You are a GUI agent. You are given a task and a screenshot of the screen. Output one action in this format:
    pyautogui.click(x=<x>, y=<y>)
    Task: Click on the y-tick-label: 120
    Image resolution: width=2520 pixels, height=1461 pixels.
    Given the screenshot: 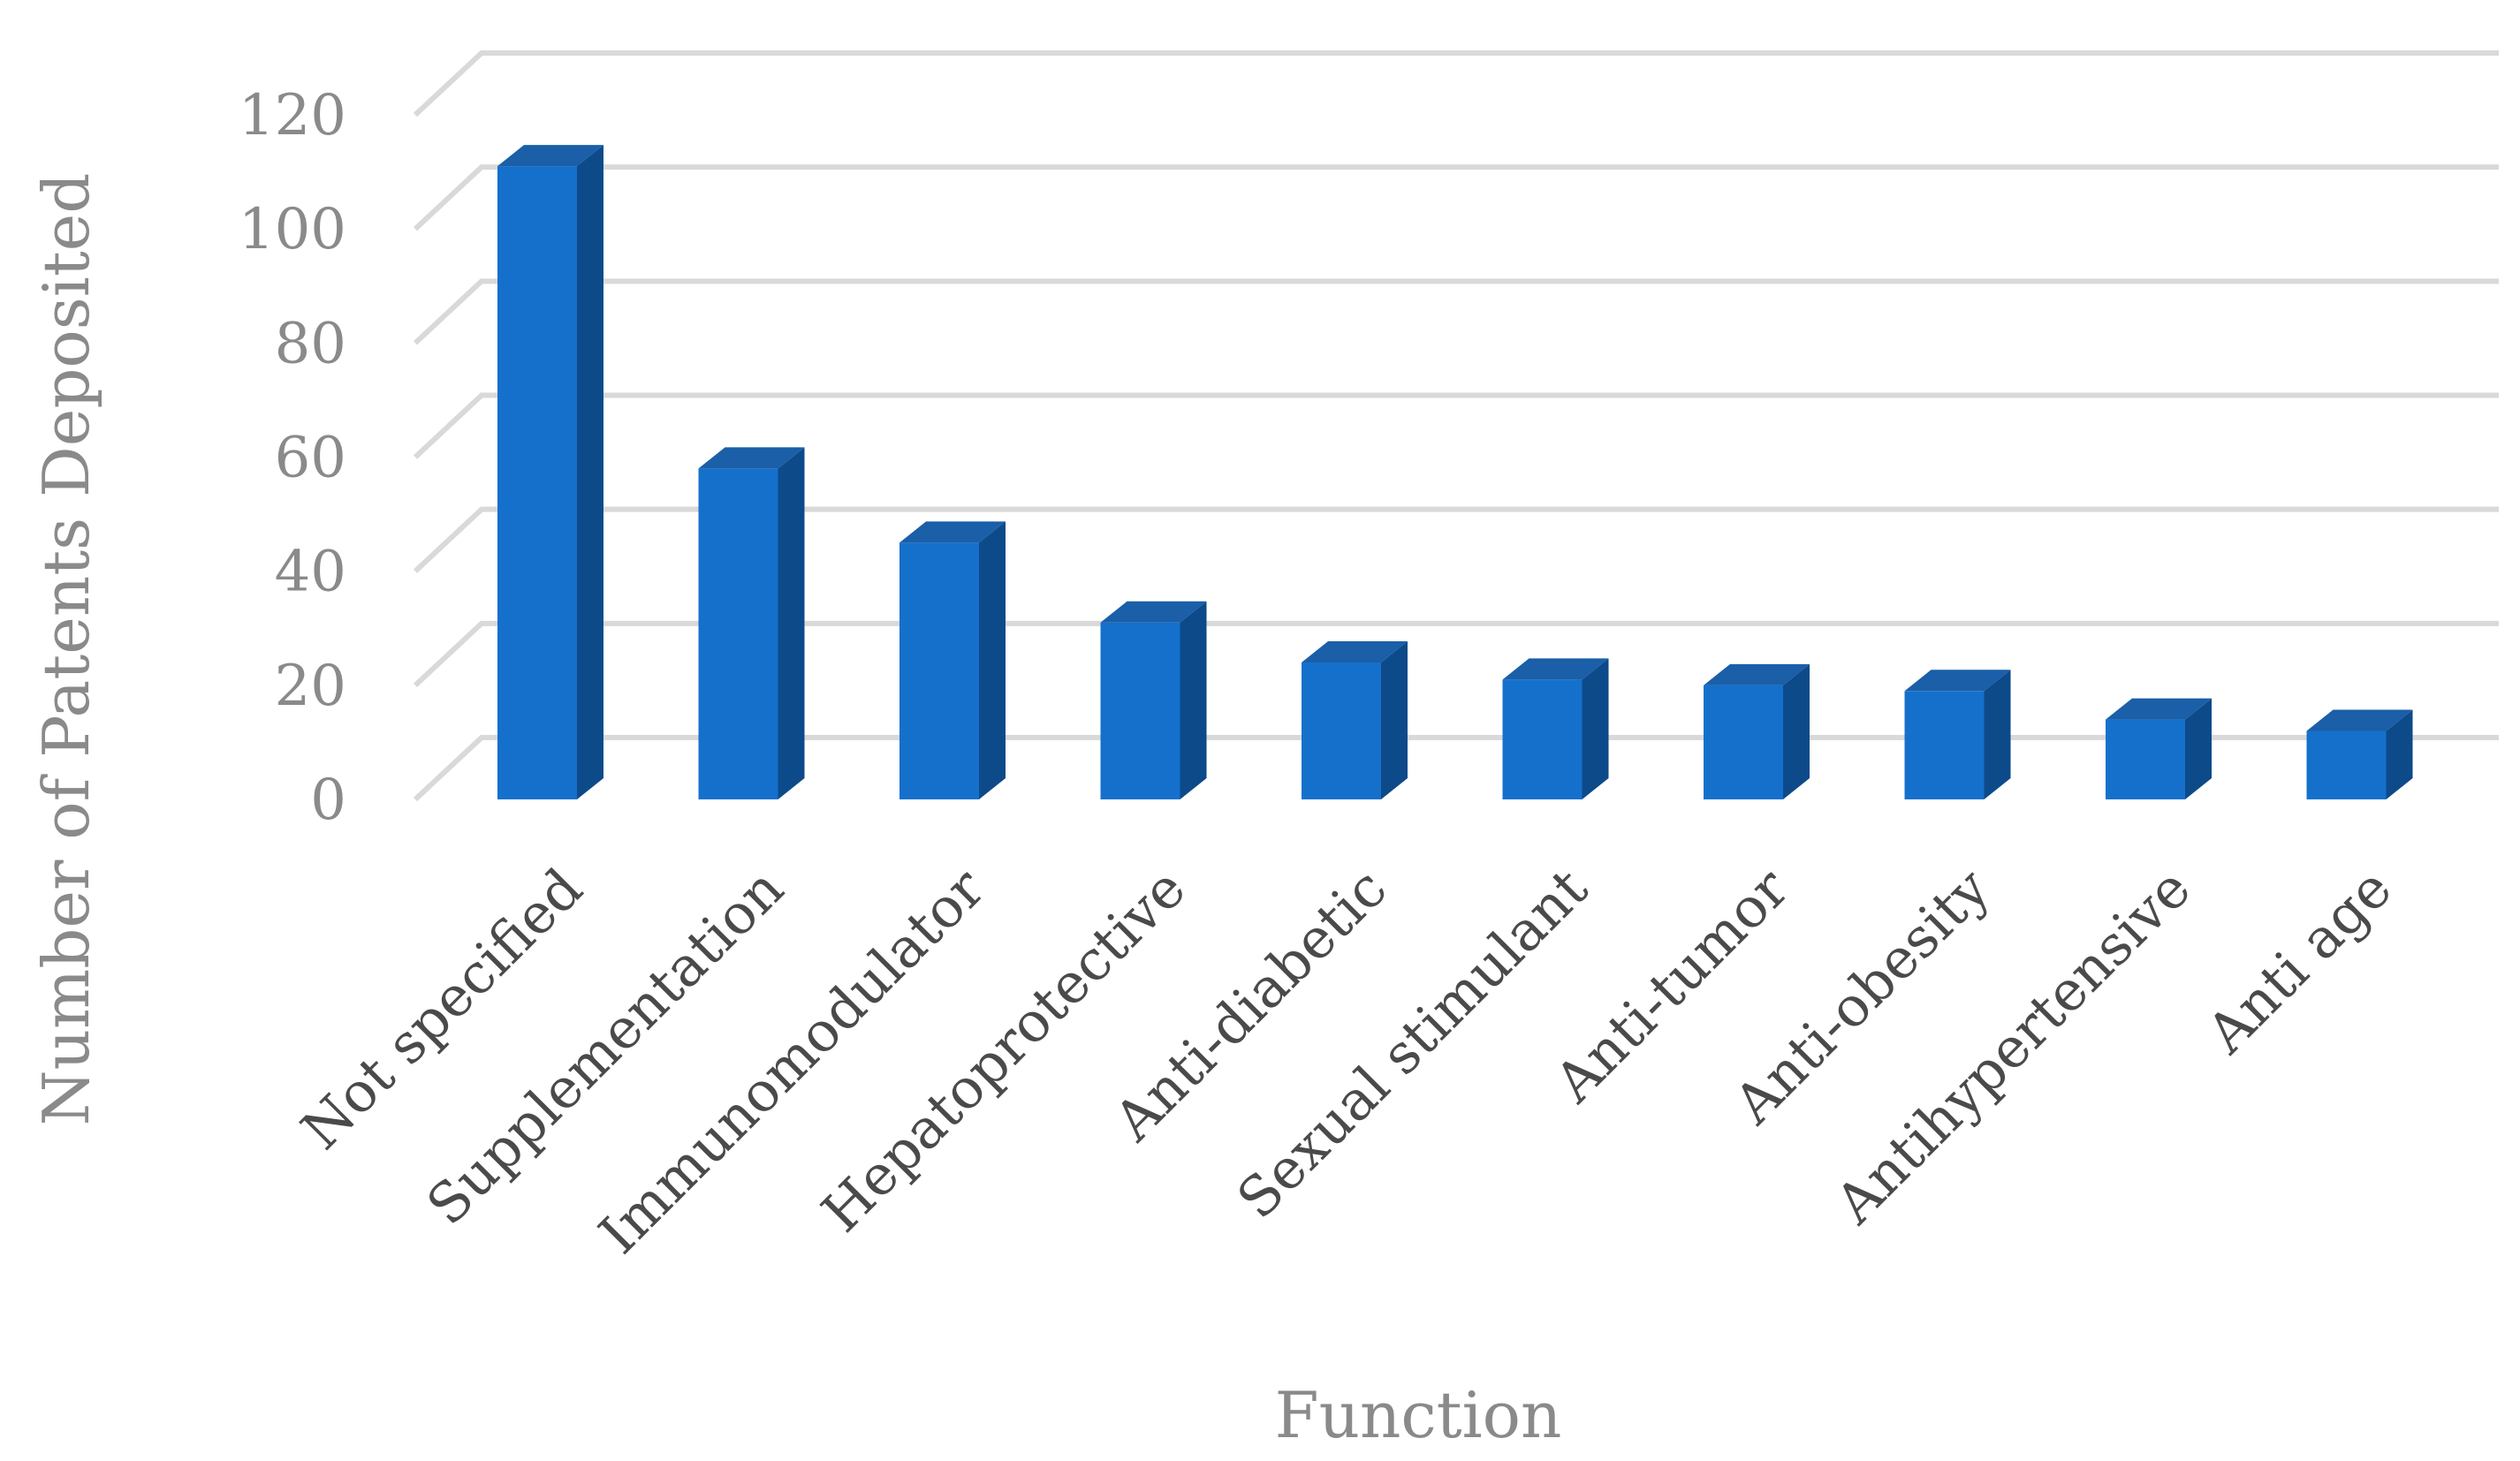 What is the action you would take?
    pyautogui.click(x=292, y=115)
    